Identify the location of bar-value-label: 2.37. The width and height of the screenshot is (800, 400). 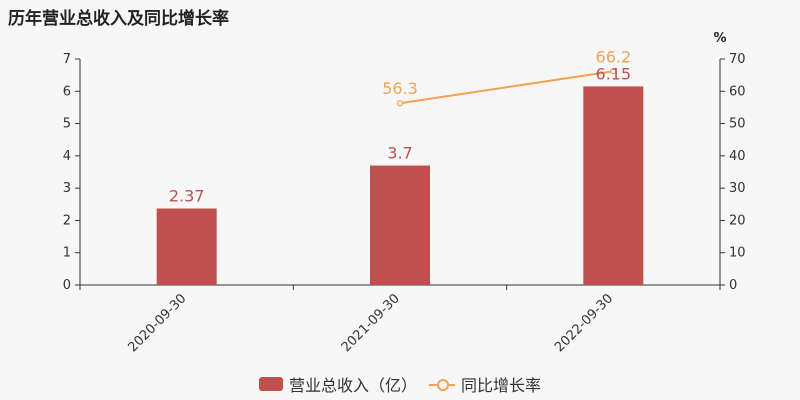
(187, 195).